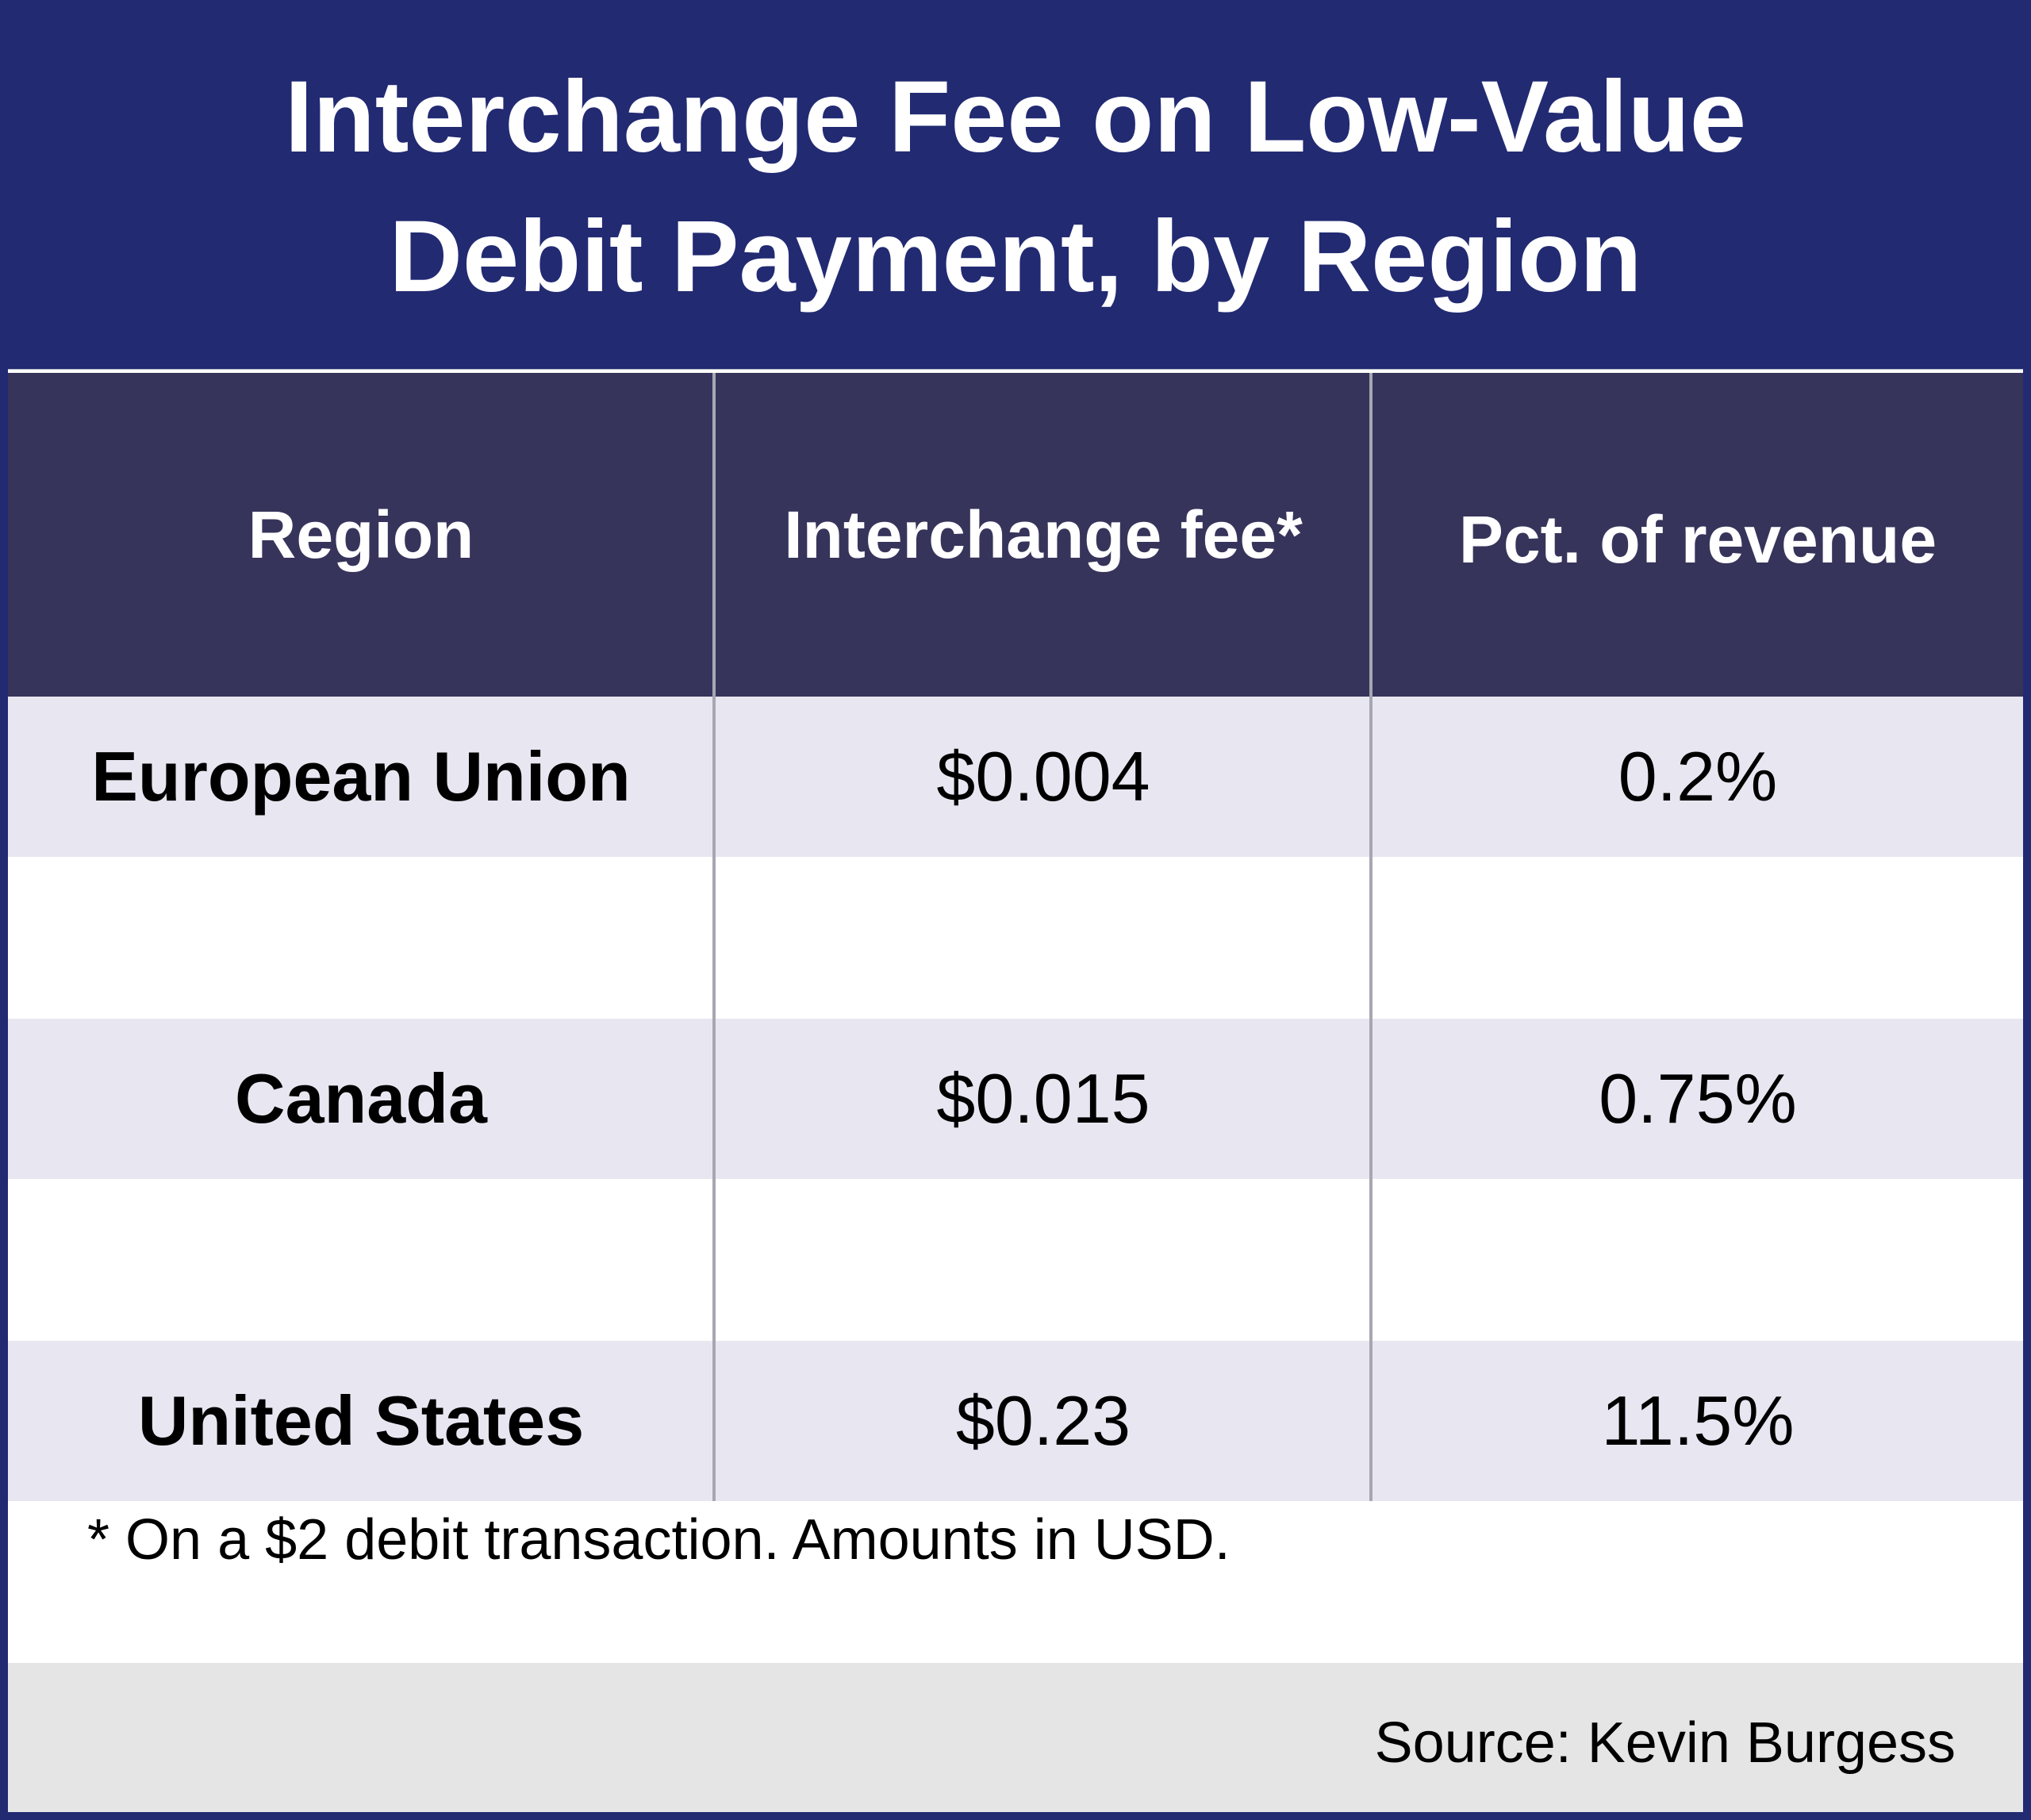 Image resolution: width=2031 pixels, height=1820 pixels. Describe the element at coordinates (1698, 1098) in the screenshot. I see `cell-pct: 0.75%` at that location.